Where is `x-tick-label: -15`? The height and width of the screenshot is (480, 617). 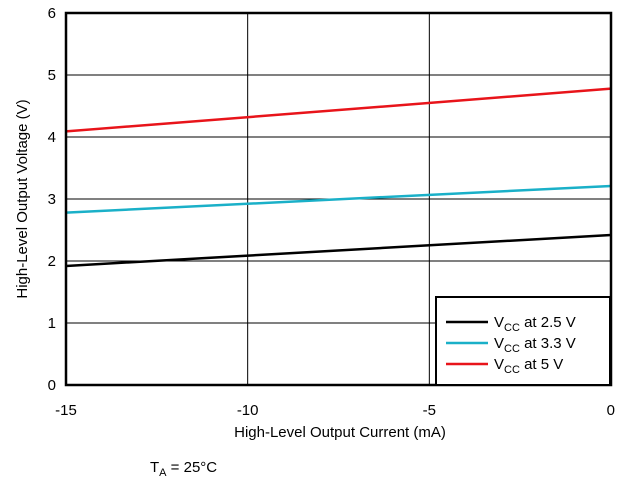 x-tick-label: -15 is located at coordinates (66, 410).